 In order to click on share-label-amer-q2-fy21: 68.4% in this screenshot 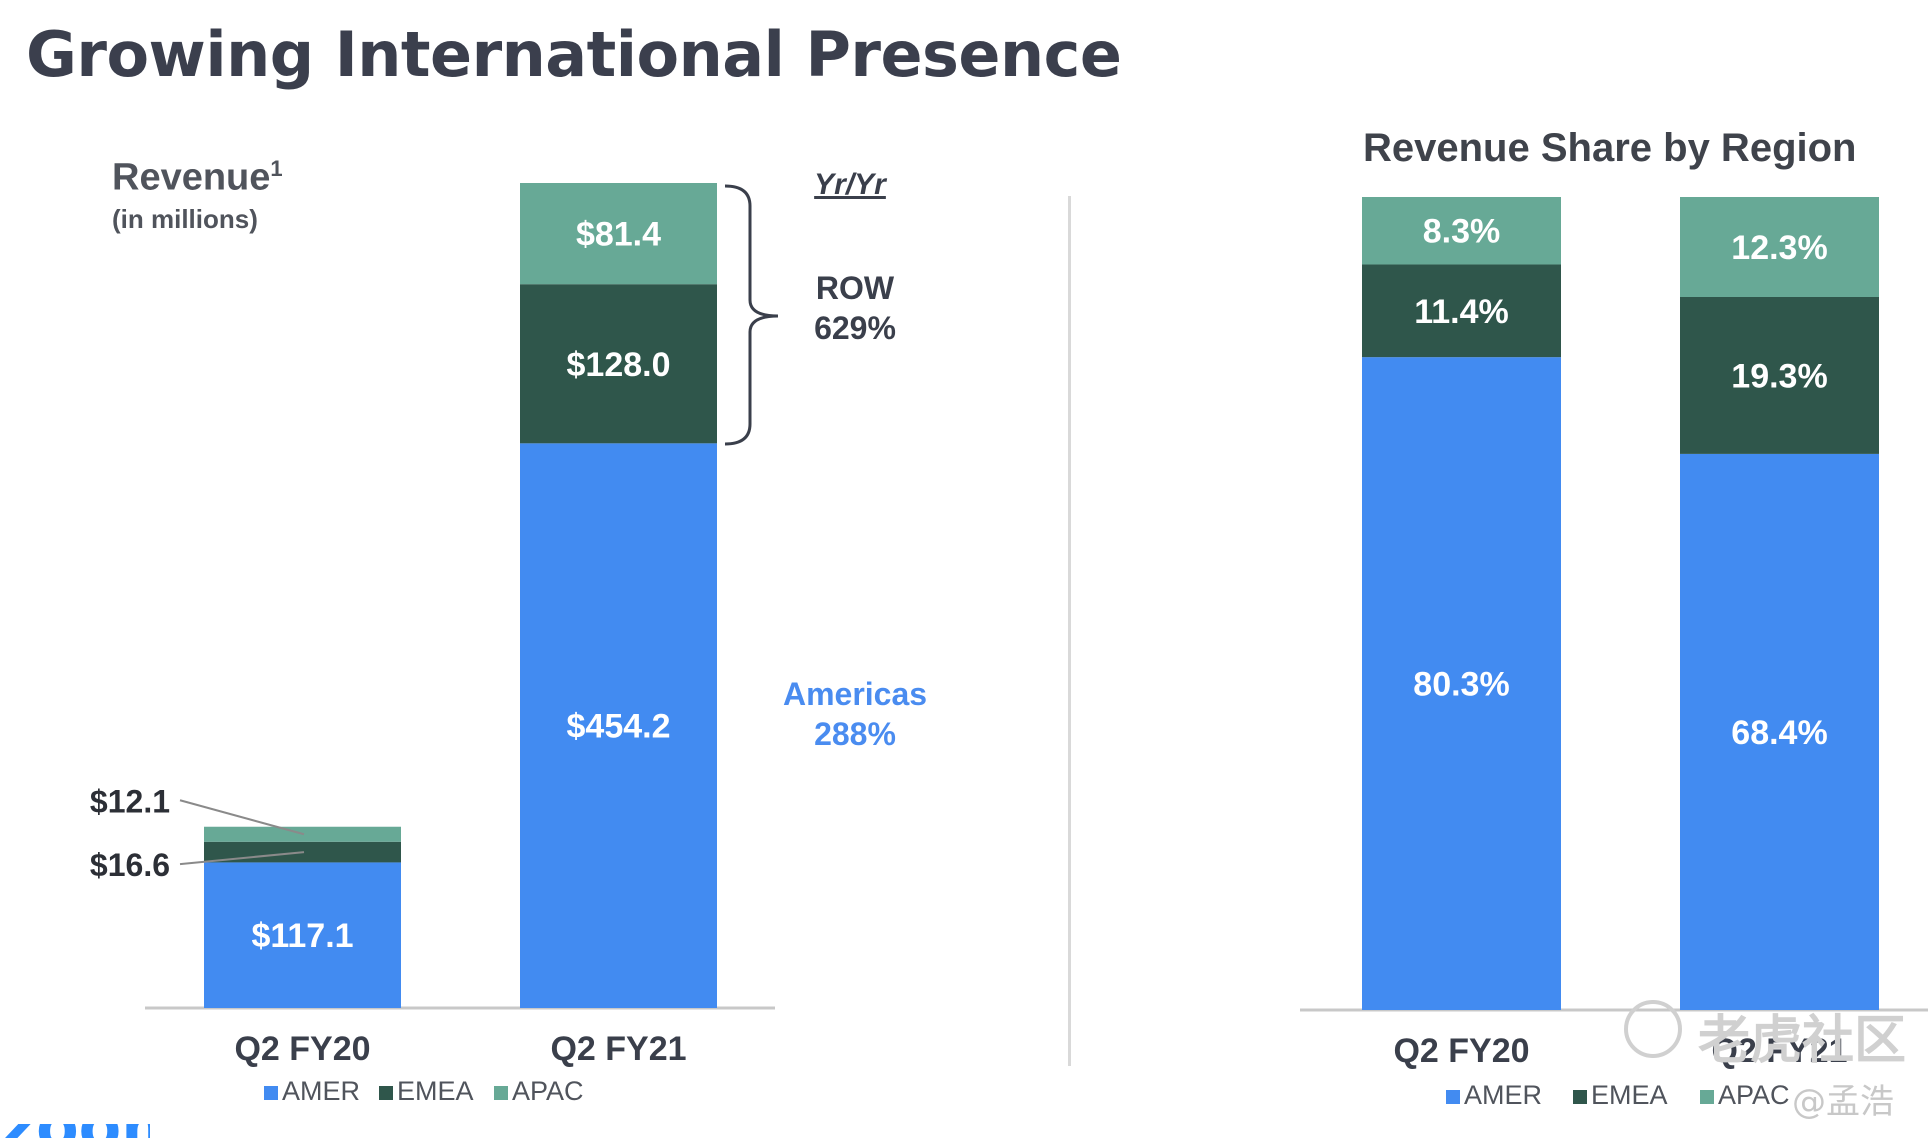, I will do `click(1779, 733)`.